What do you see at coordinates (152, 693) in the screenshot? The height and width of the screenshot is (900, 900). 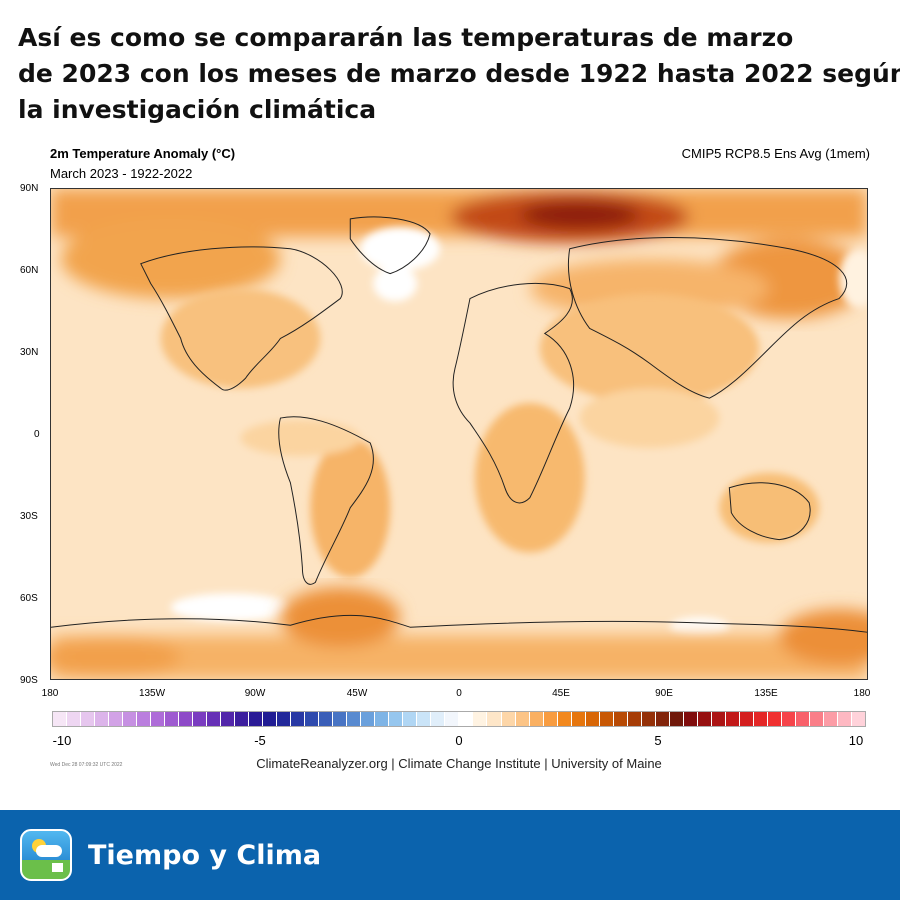 I see `lon-label: 135W` at bounding box center [152, 693].